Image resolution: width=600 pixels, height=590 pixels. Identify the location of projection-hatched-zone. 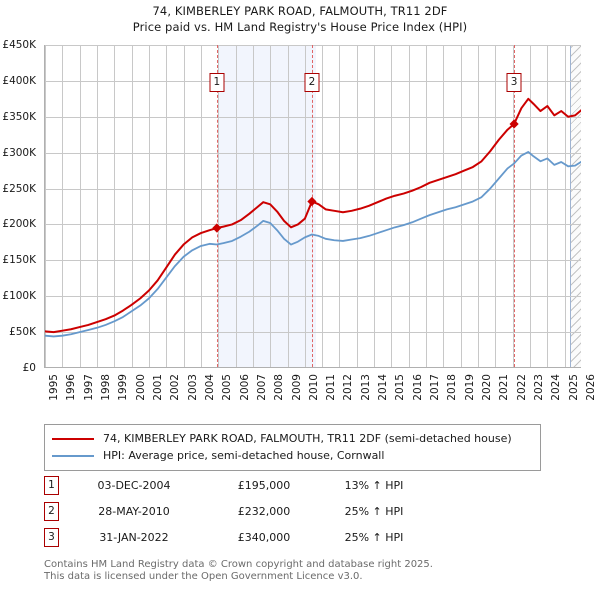
(575, 206).